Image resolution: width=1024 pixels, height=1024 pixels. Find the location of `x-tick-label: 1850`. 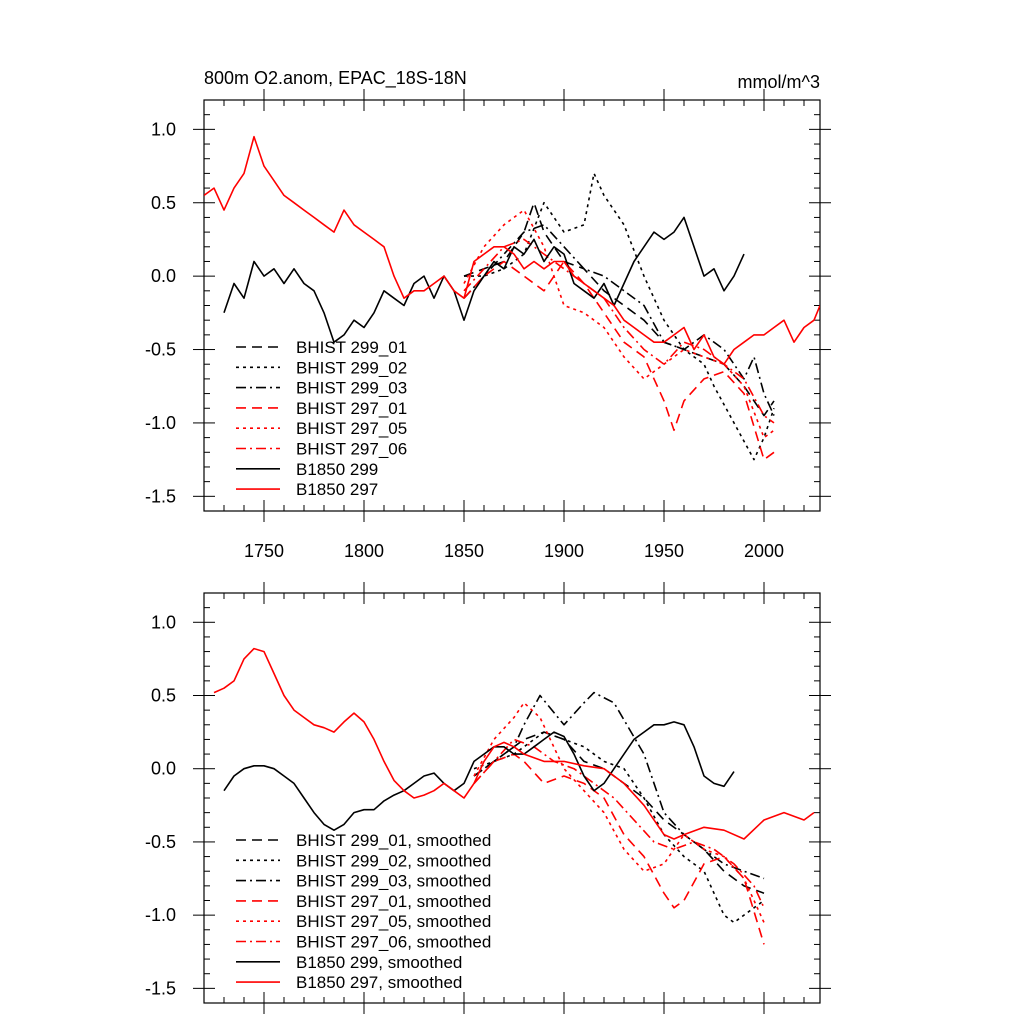

x-tick-label: 1850 is located at coordinates (464, 551).